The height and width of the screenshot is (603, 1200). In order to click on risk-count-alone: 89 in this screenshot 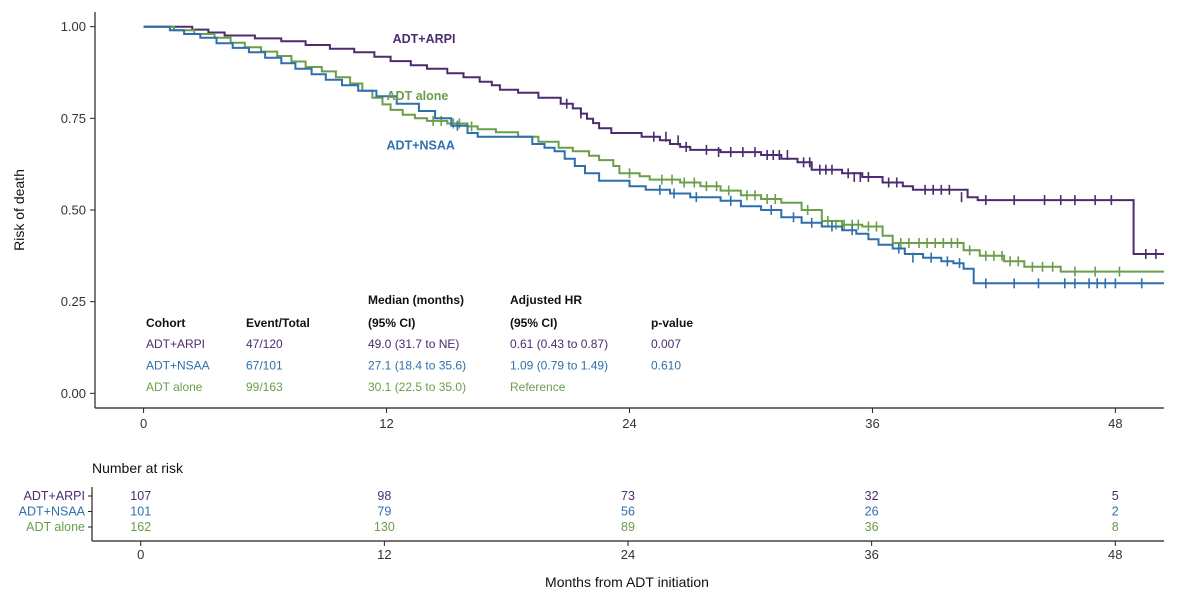, I will do `click(628, 527)`.